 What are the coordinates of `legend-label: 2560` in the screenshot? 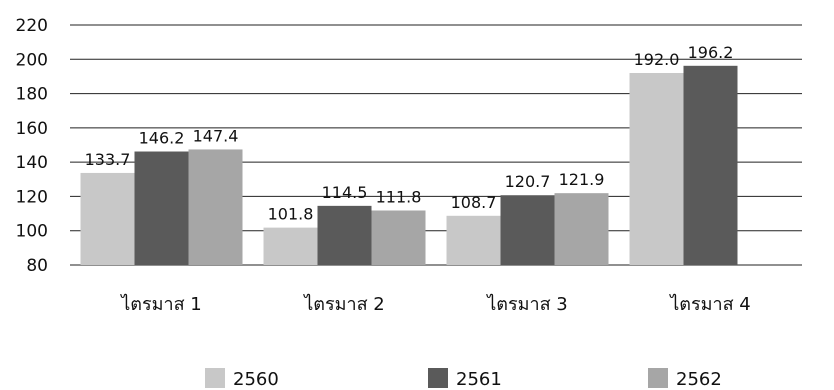 It's located at (256, 379).